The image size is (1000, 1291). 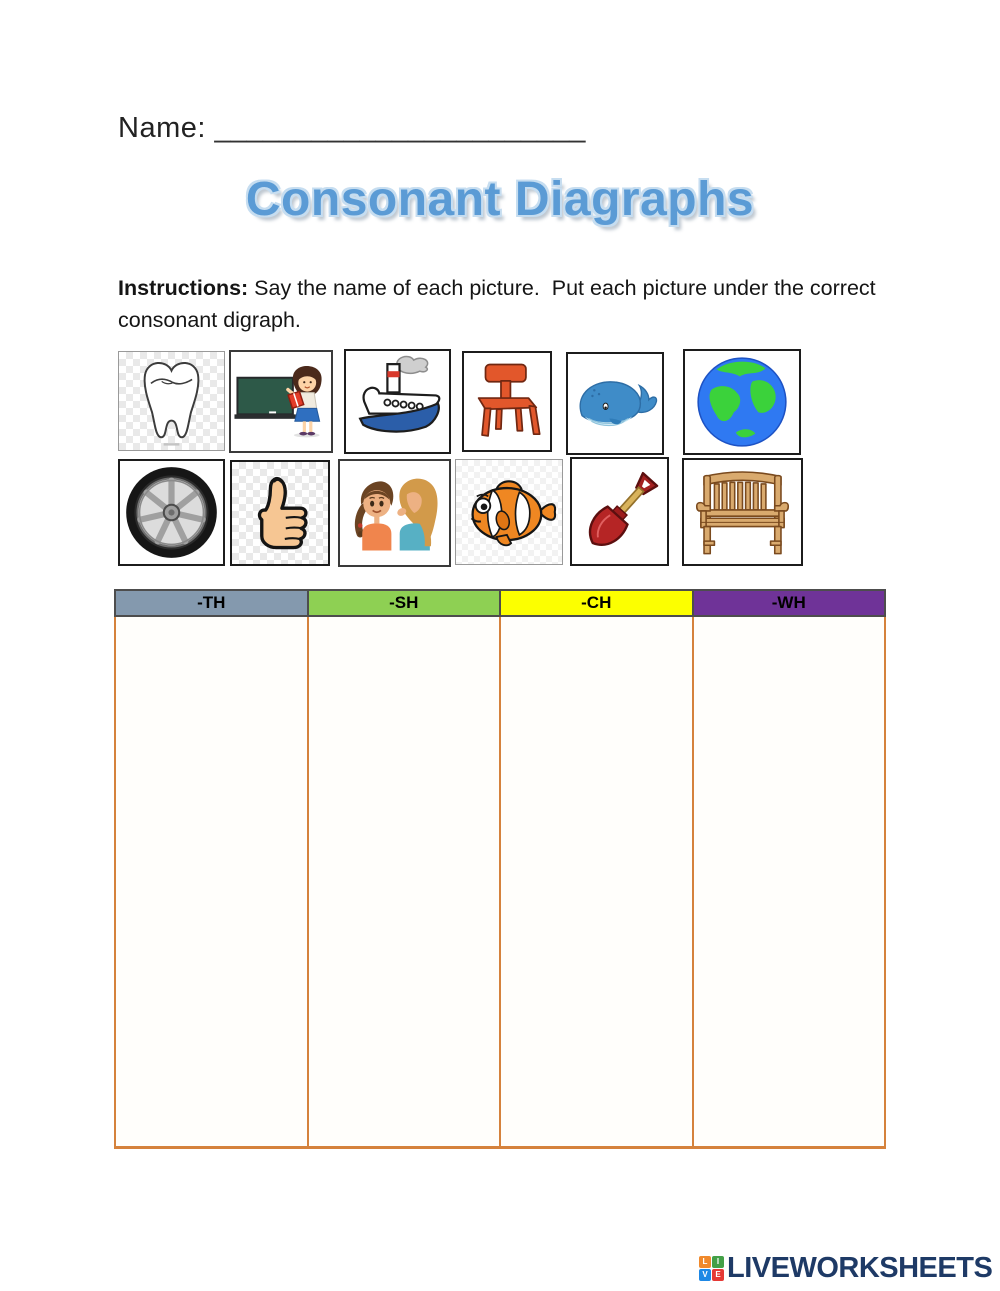 What do you see at coordinates (403, 603) in the screenshot?
I see `column-header-sh: -SH` at bounding box center [403, 603].